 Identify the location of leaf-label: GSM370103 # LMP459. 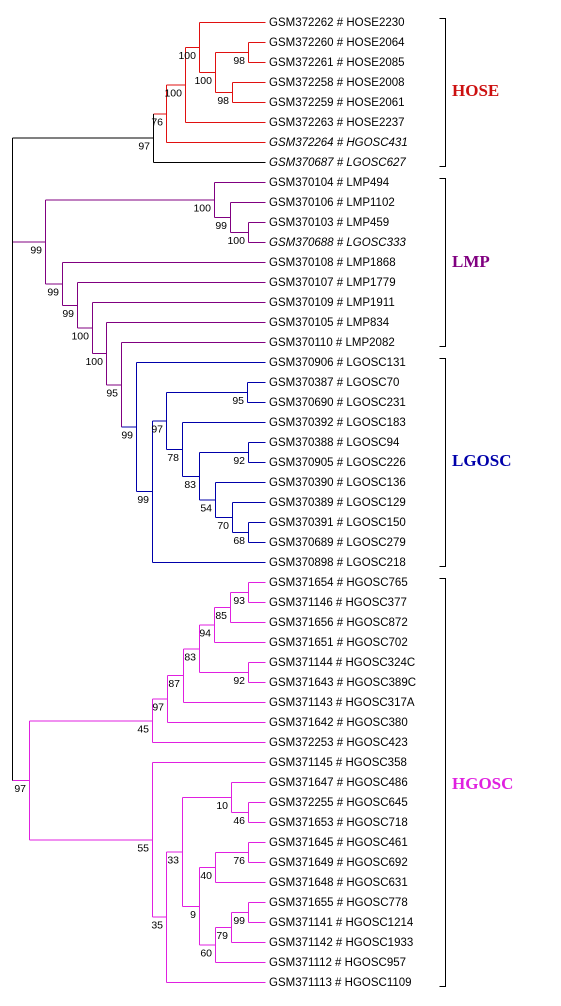
(329, 223).